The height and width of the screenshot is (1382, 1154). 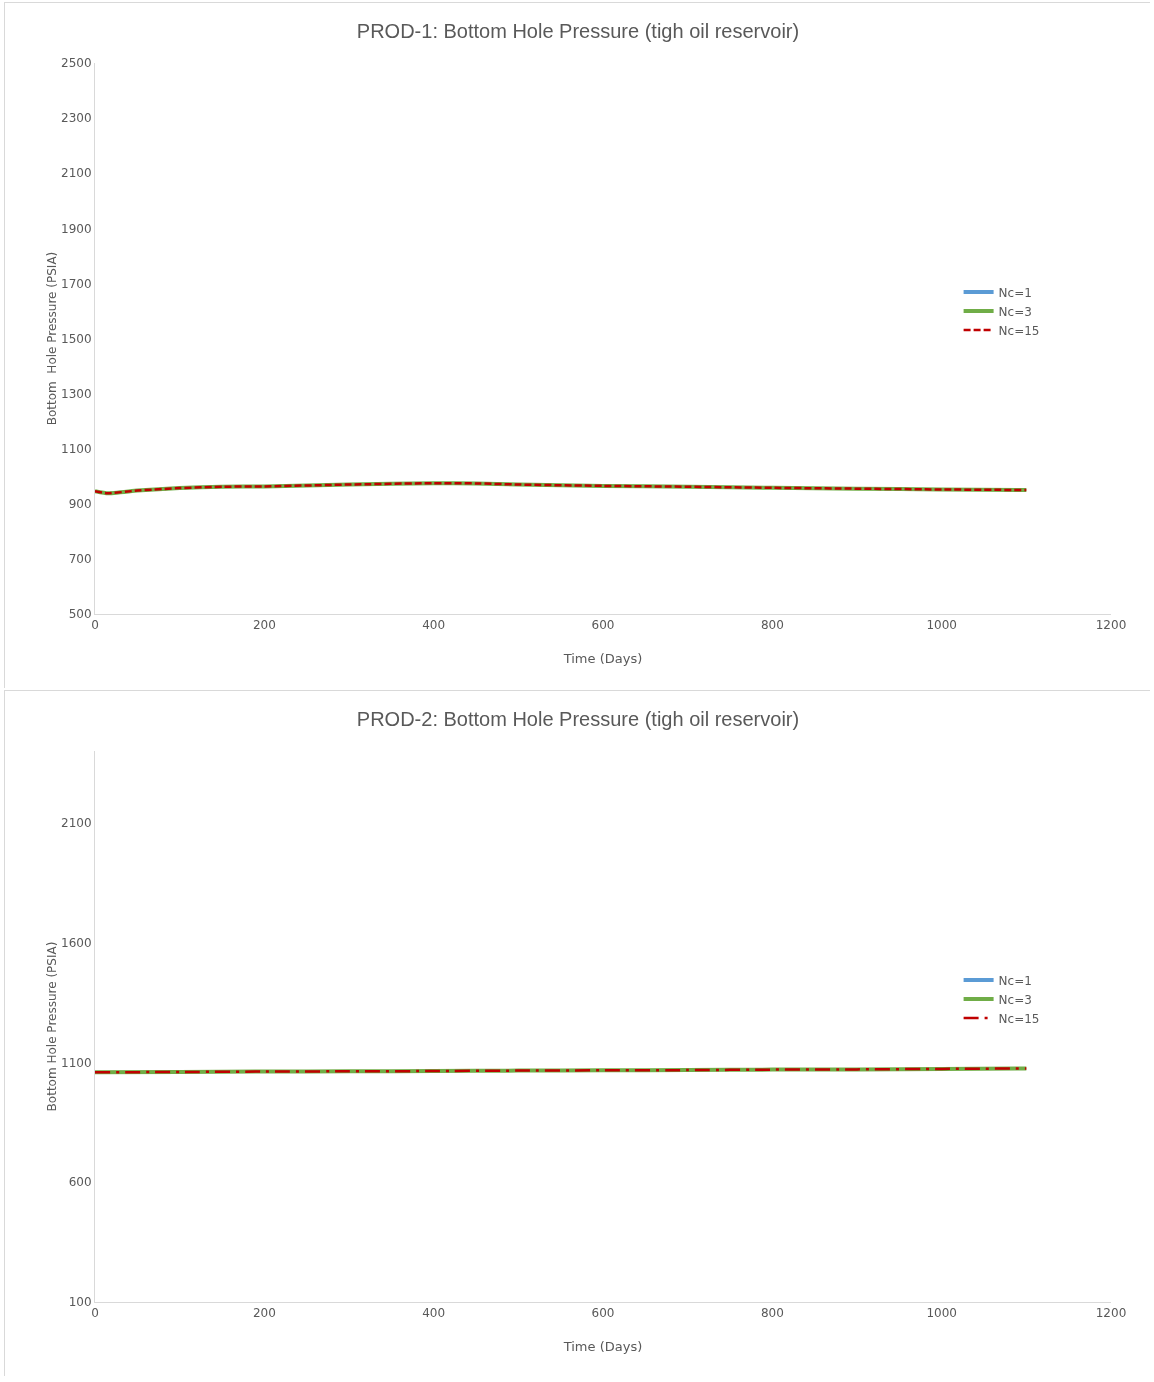 What do you see at coordinates (76, 228) in the screenshot?
I see `y-tick-label: 1900` at bounding box center [76, 228].